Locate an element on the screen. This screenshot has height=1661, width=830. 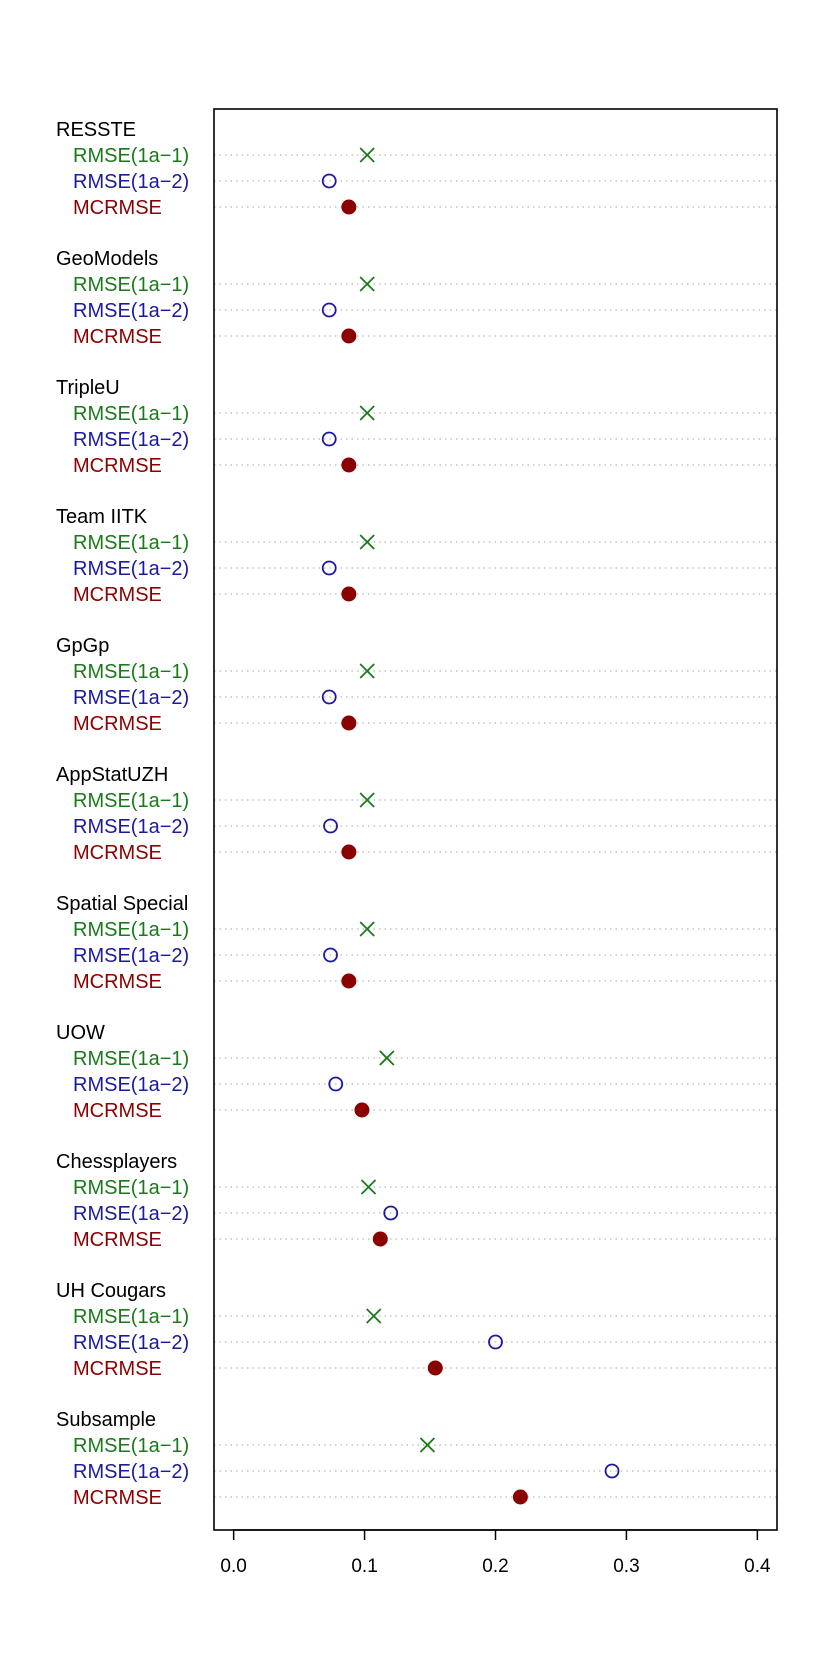
group-title: Subsample is located at coordinates (106, 1420).